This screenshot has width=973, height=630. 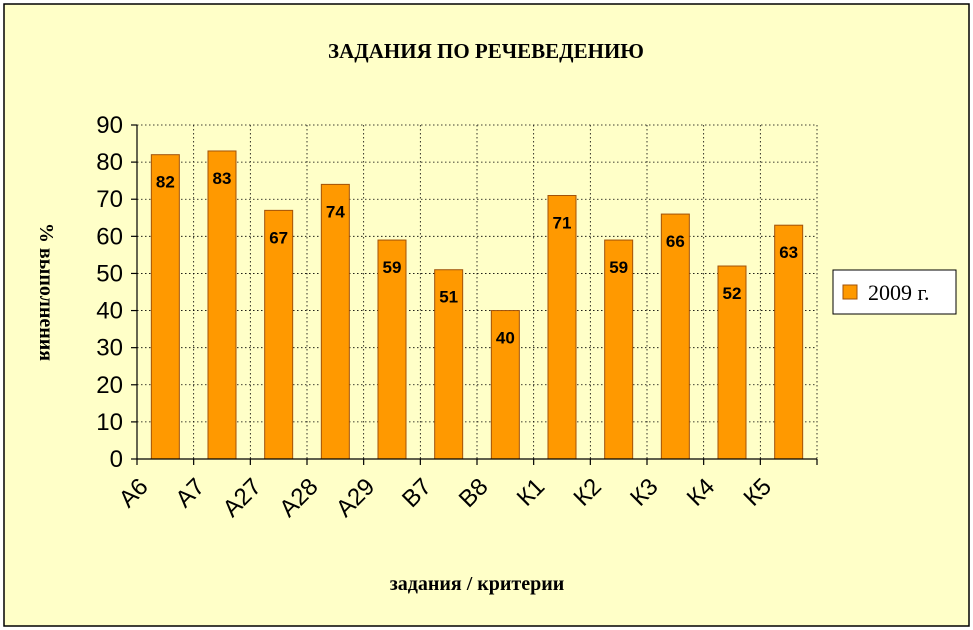 What do you see at coordinates (278, 237) in the screenshot?
I see `data-label: 67` at bounding box center [278, 237].